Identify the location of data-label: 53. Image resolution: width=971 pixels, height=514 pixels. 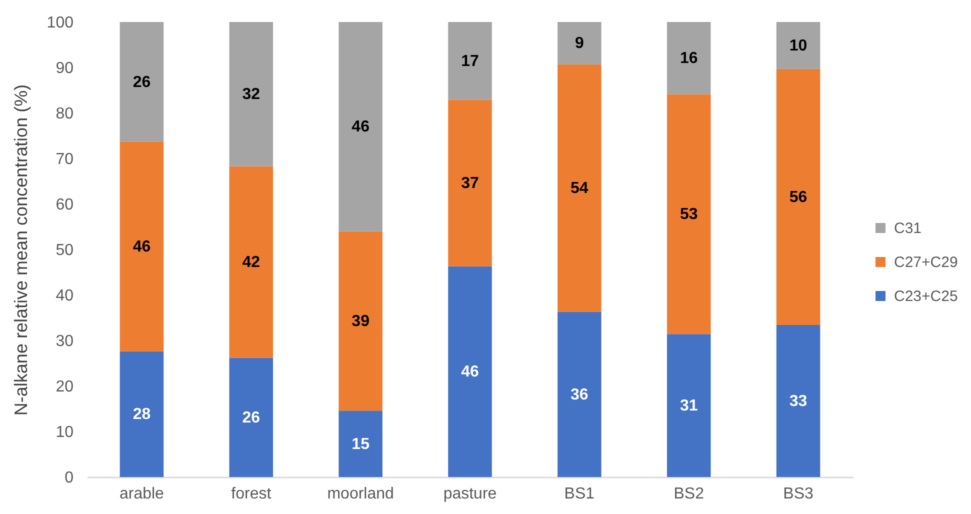
(689, 215).